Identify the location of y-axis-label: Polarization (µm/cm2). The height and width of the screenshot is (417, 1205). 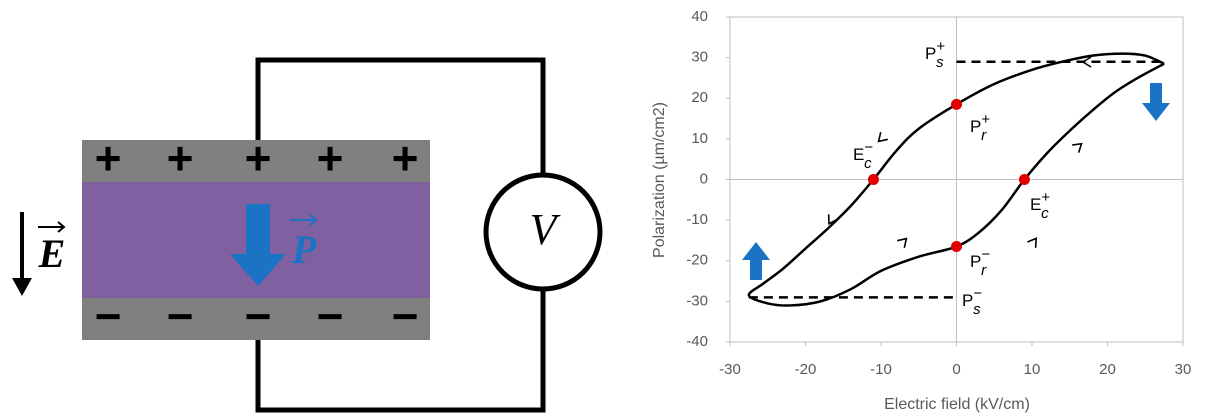
(659, 180).